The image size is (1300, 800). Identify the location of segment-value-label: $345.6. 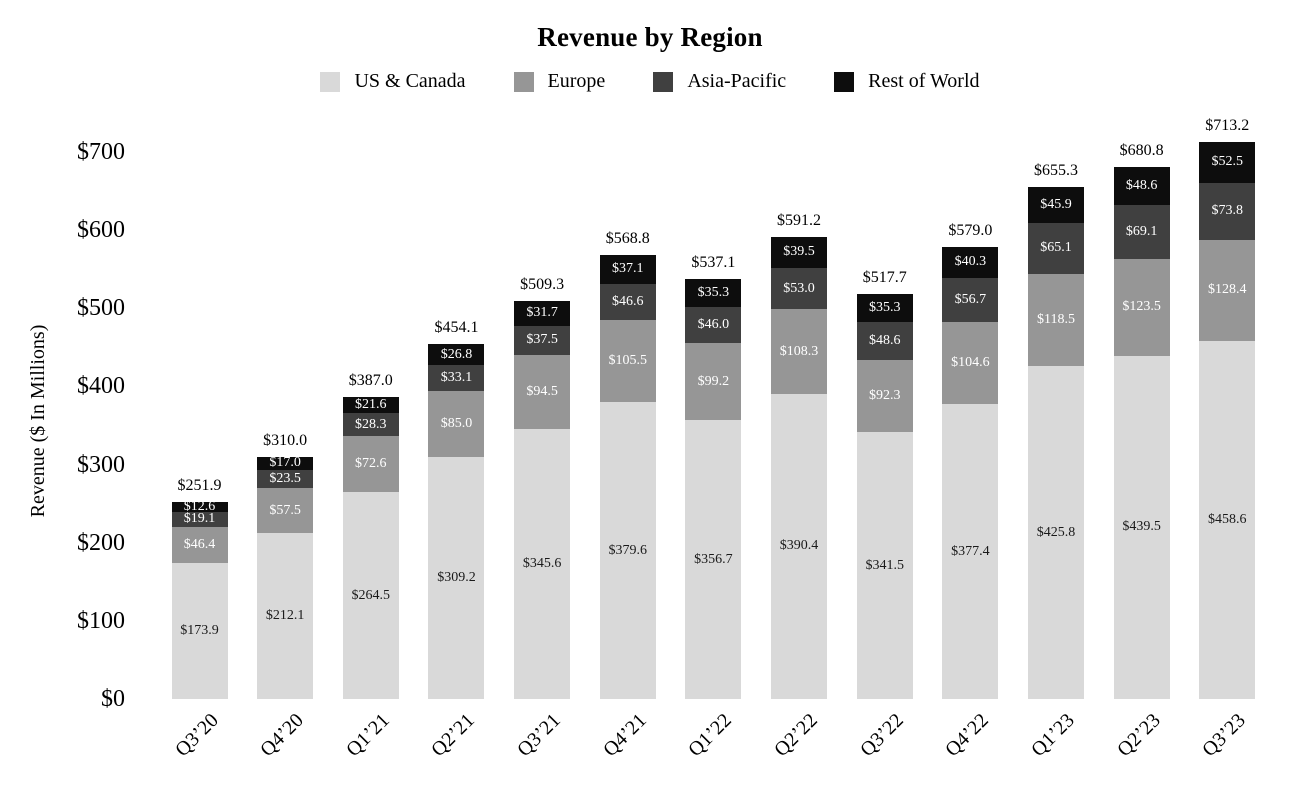
(542, 563).